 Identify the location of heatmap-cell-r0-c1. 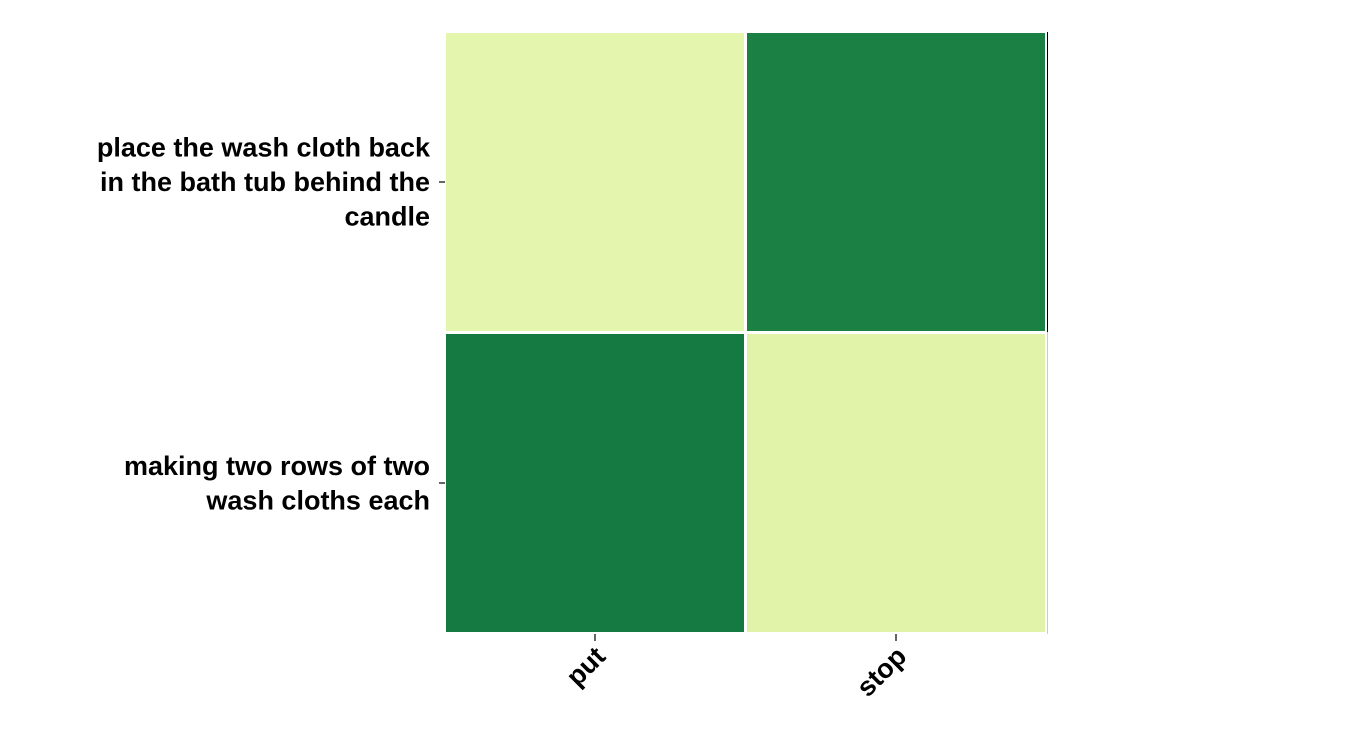
(896, 182).